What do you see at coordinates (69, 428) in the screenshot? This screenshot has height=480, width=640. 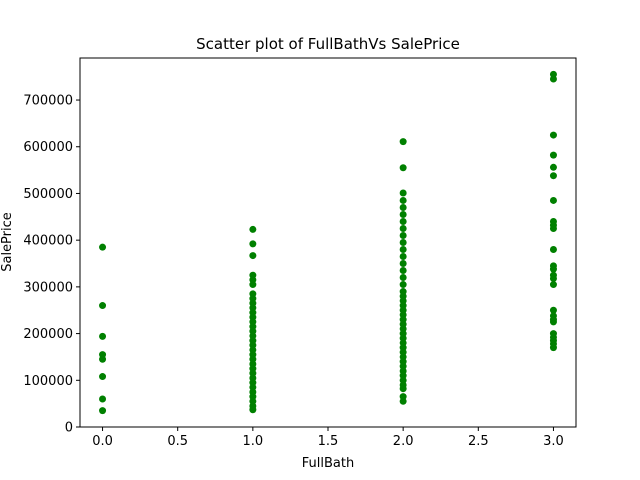 I see `y-tick-label: 0` at bounding box center [69, 428].